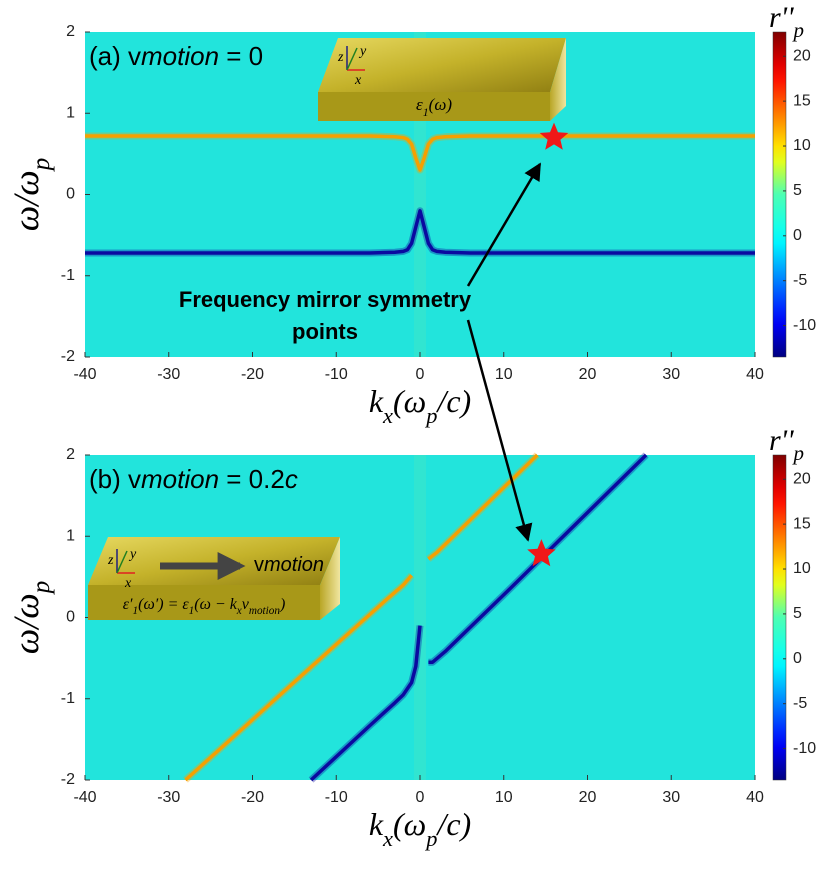 Image resolution: width=830 pixels, height=886 pixels. I want to click on slab-label-part: (ω′) = ε, so click(163, 604).